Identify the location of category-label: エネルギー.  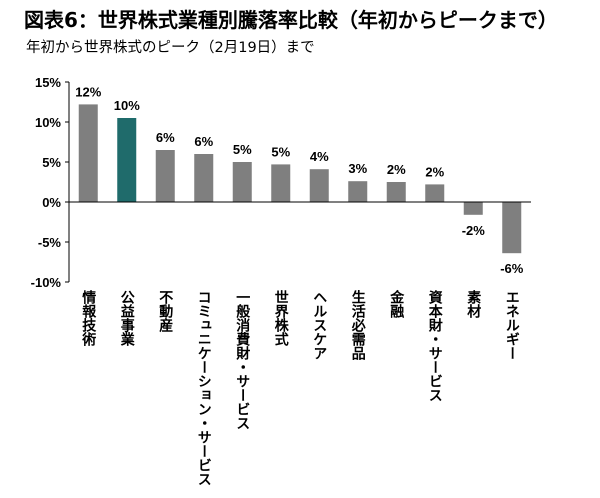
(512, 325).